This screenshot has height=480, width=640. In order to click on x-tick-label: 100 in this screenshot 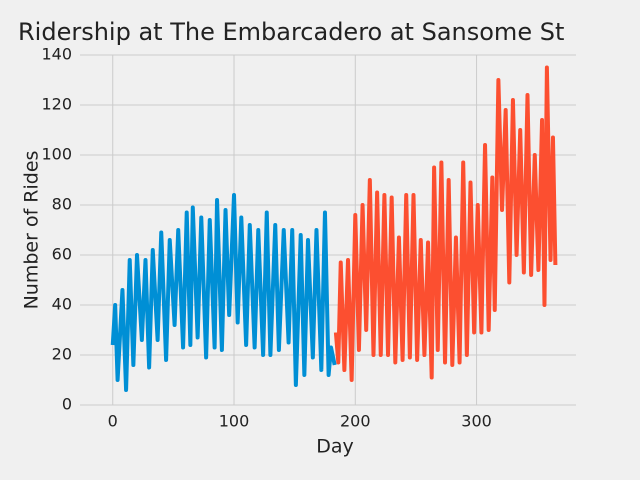, I will do `click(234, 421)`.